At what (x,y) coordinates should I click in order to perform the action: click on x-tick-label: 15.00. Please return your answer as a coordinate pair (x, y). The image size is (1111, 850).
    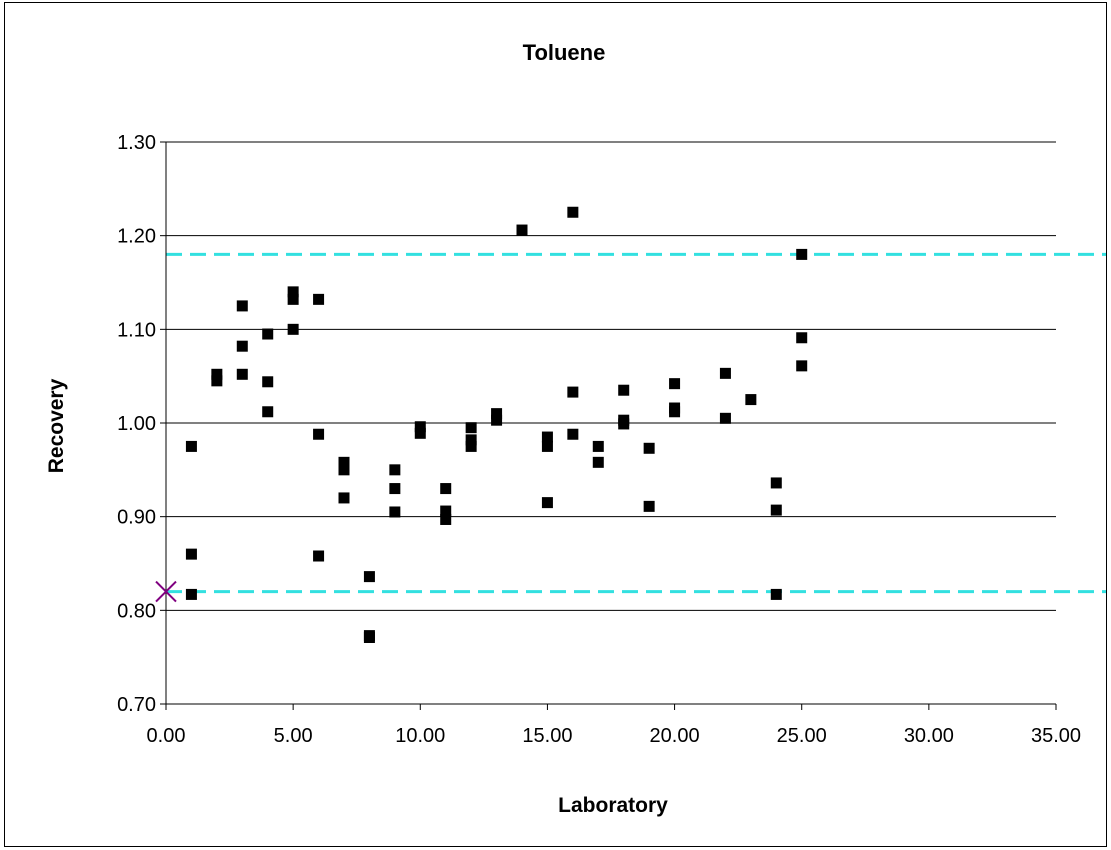
    Looking at the image, I should click on (547, 736).